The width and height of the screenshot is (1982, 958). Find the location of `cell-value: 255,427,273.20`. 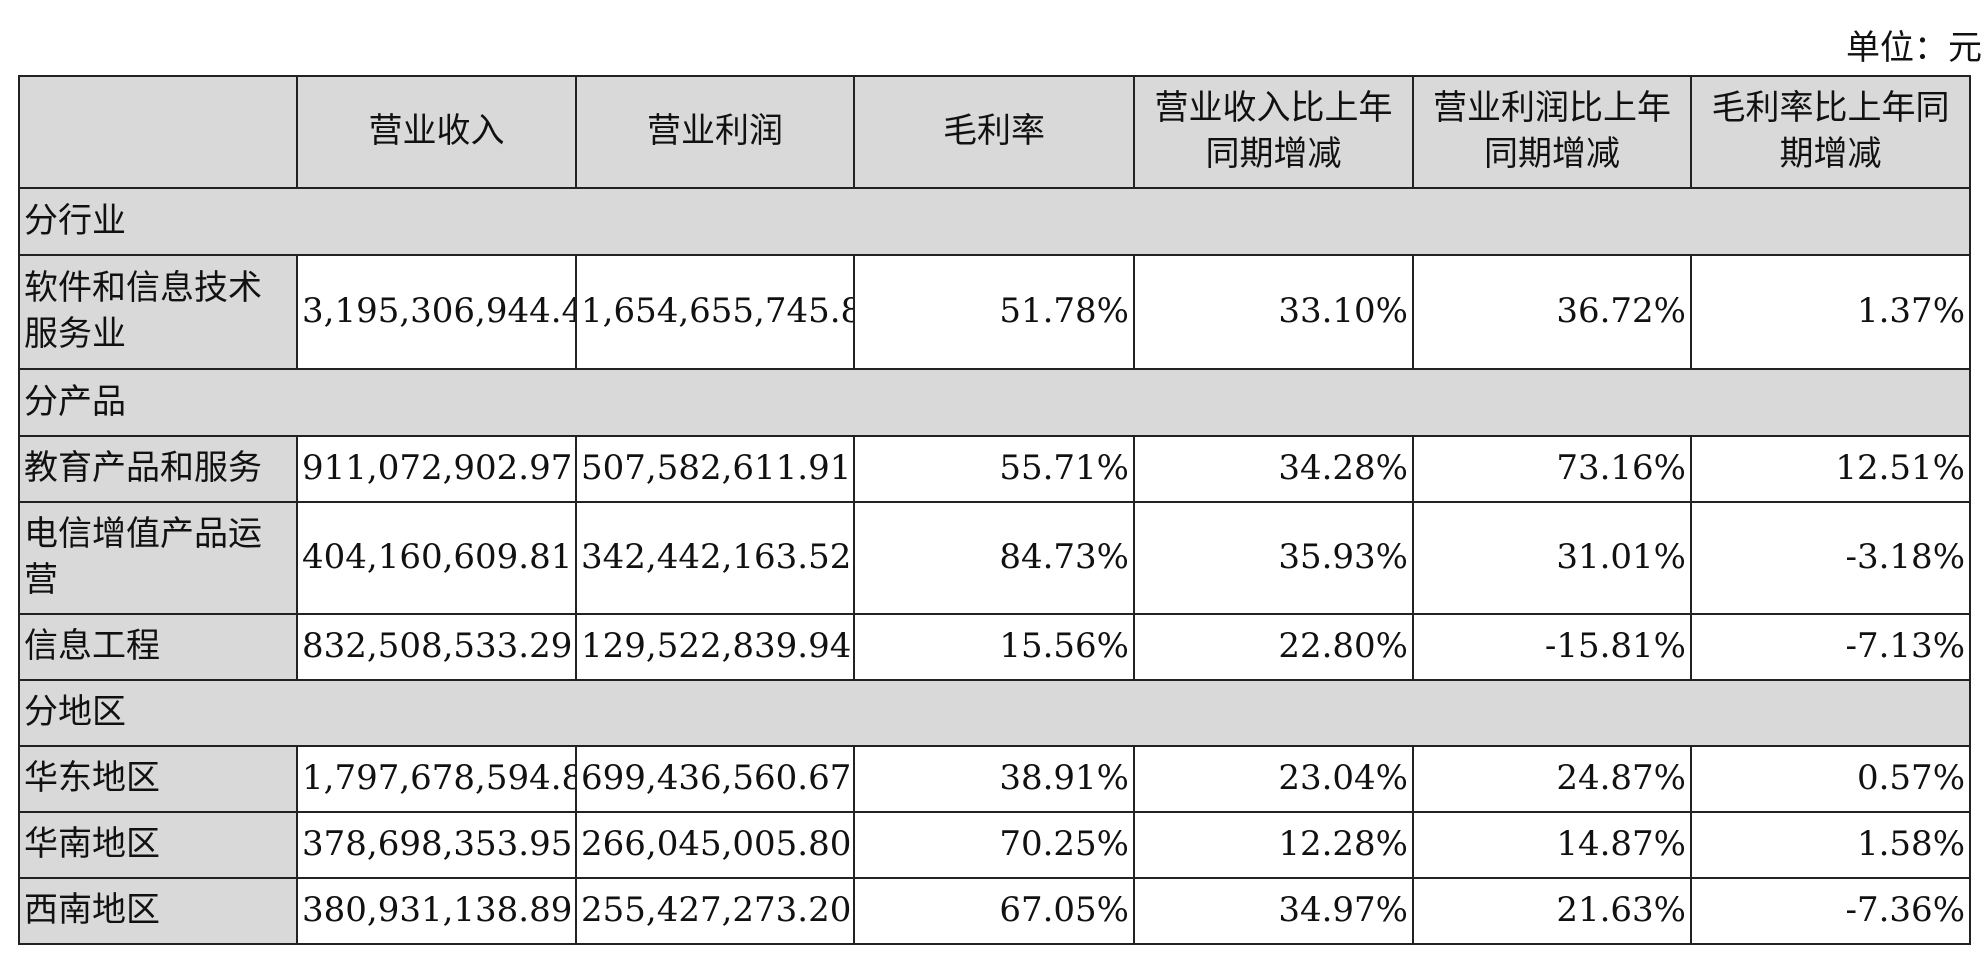

cell-value: 255,427,273.20 is located at coordinates (715, 911).